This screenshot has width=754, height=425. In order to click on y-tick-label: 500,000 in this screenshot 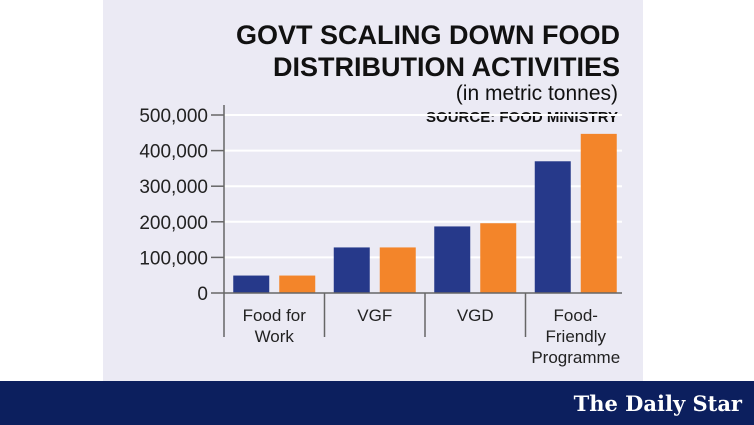, I will do `click(173, 116)`.